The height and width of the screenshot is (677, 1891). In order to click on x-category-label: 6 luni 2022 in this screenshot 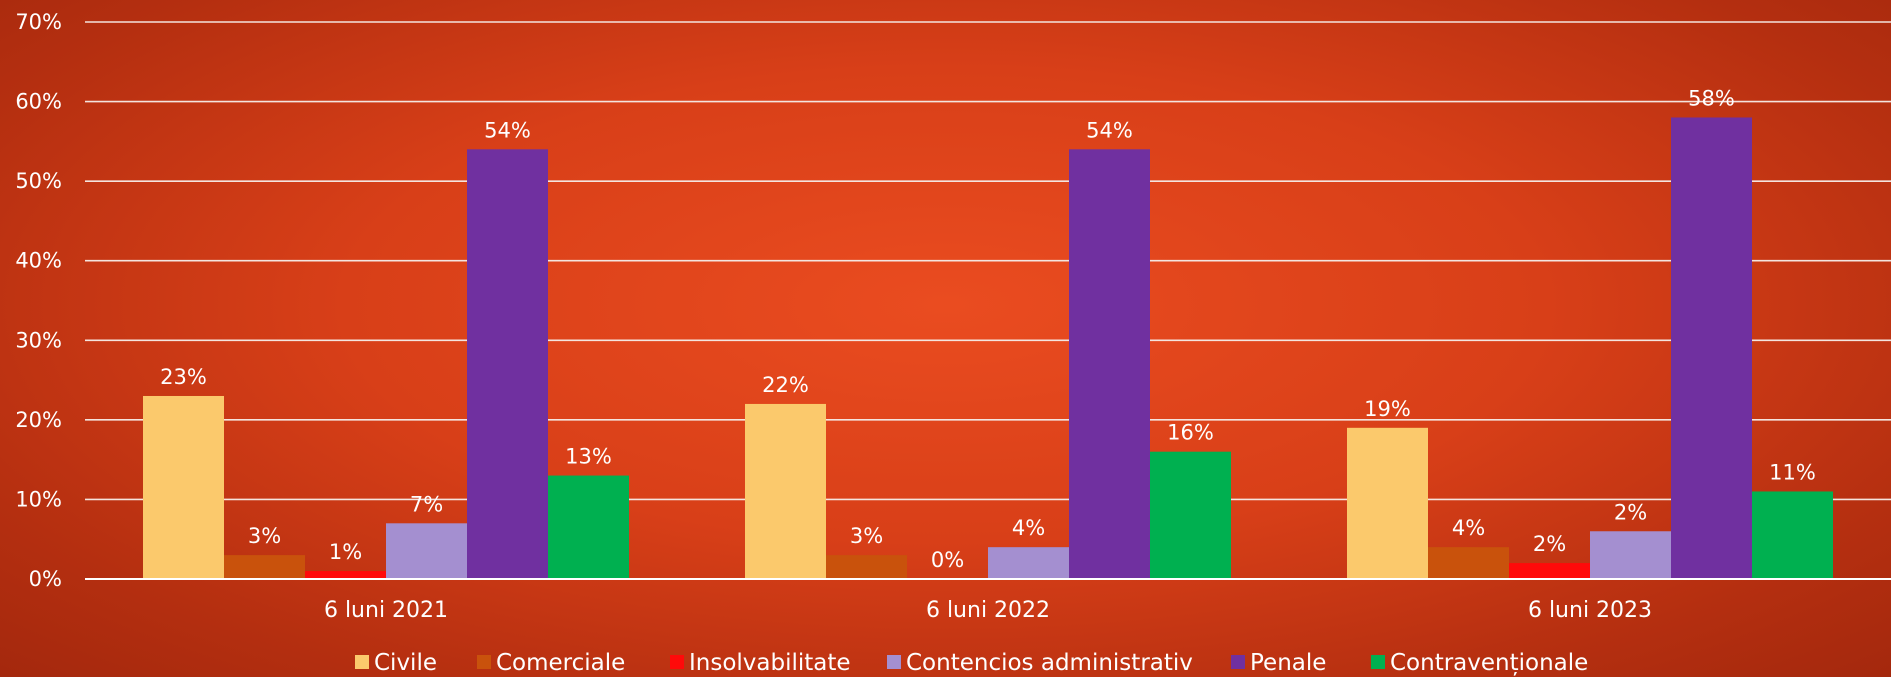, I will do `click(988, 610)`.